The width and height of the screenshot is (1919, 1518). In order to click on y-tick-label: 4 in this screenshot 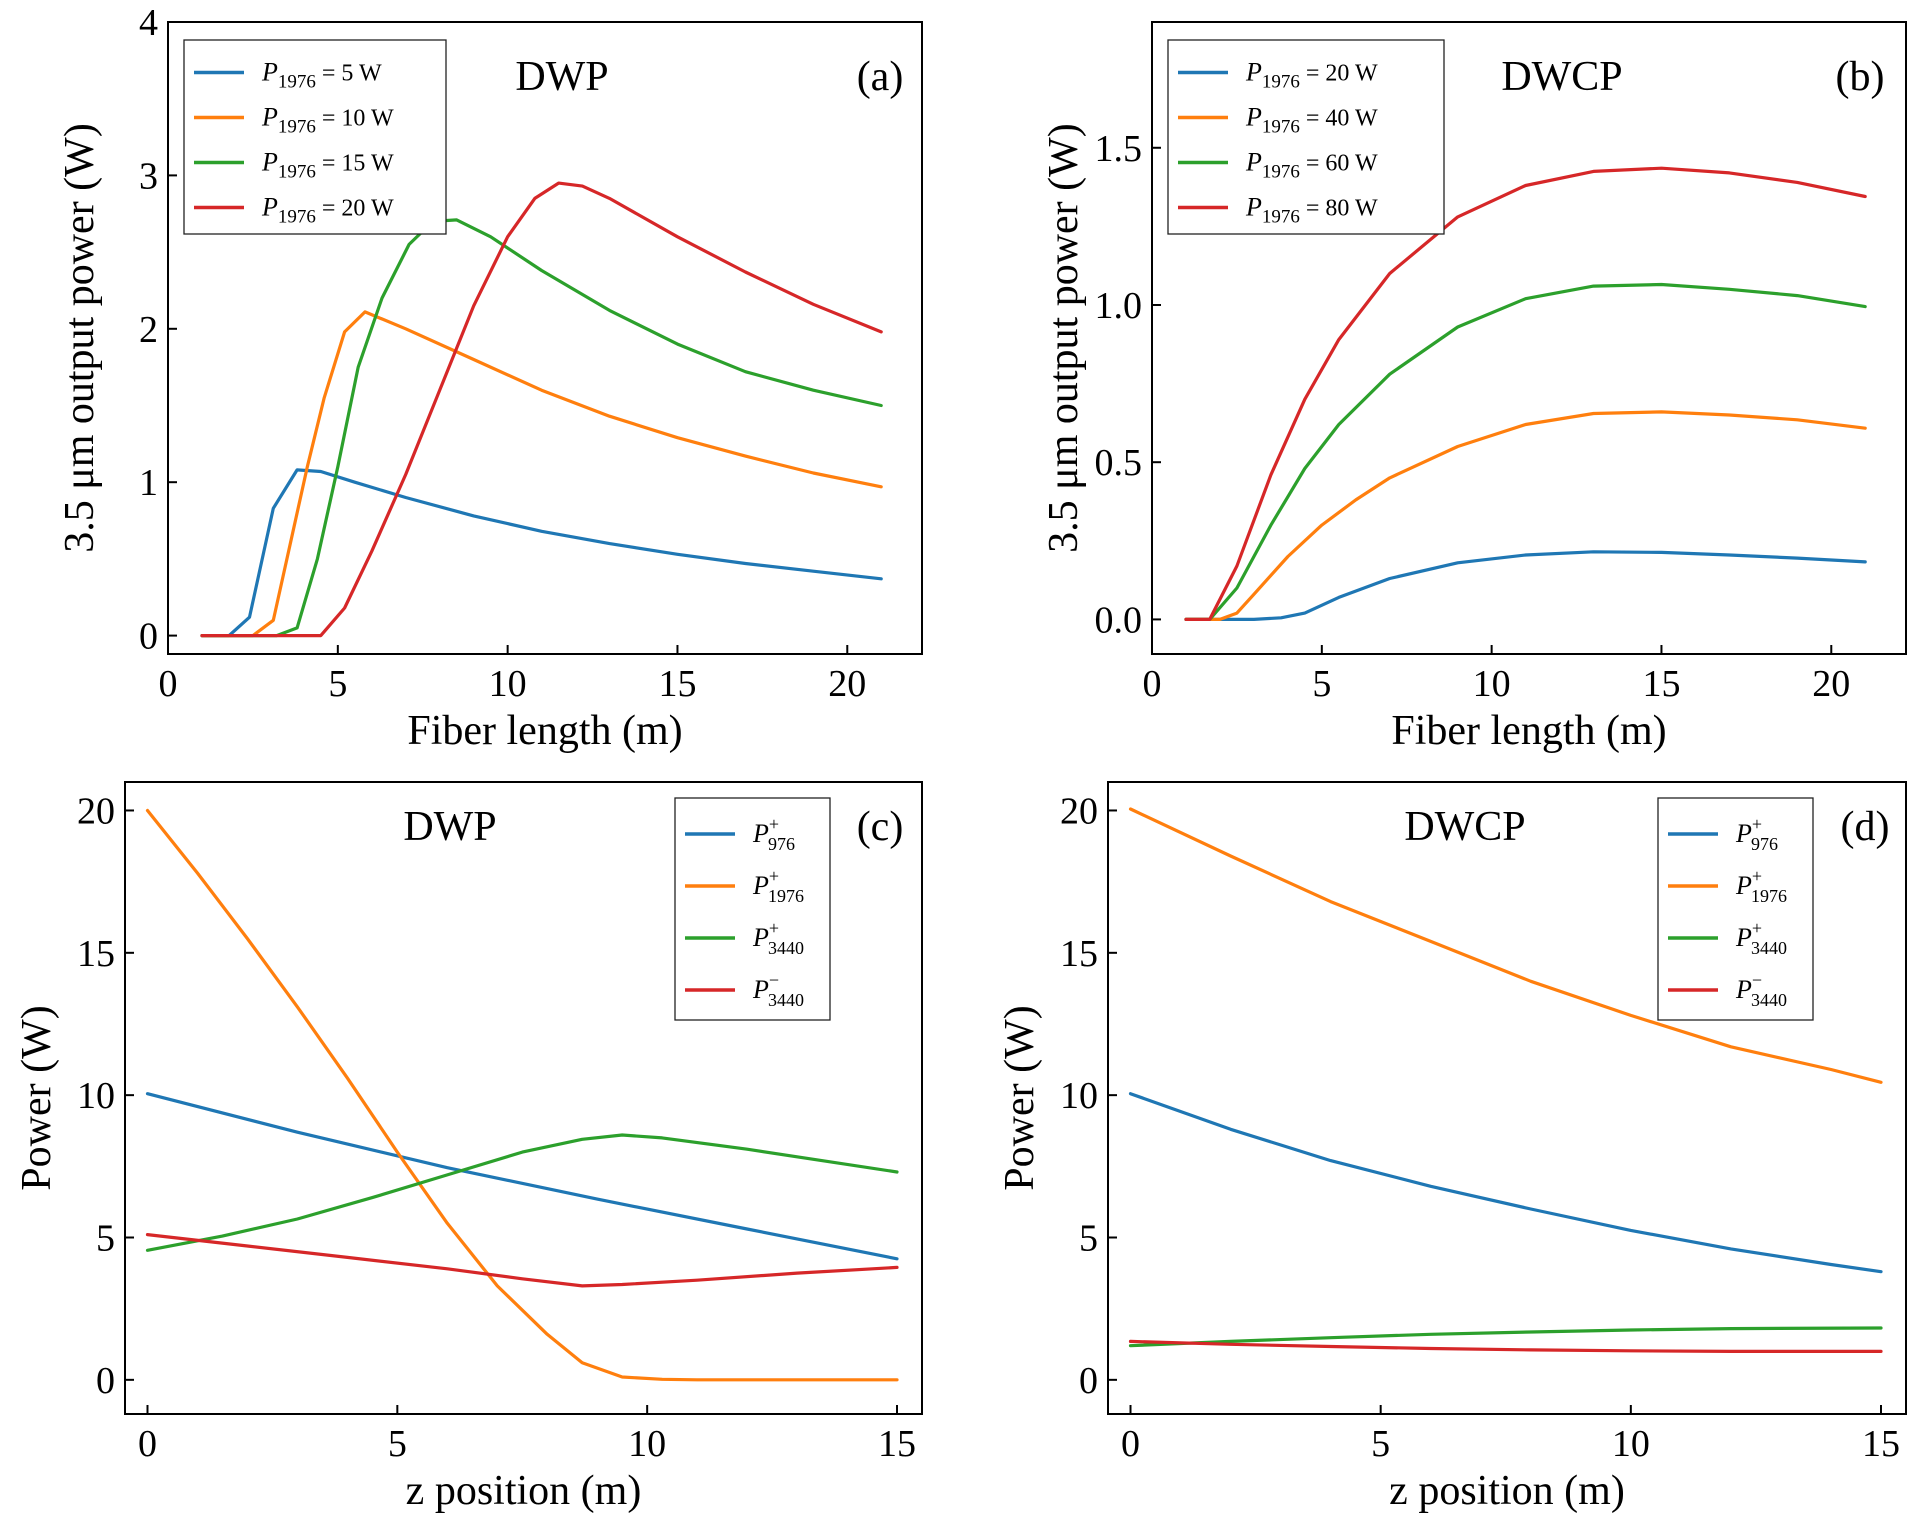, I will do `click(148, 23)`.